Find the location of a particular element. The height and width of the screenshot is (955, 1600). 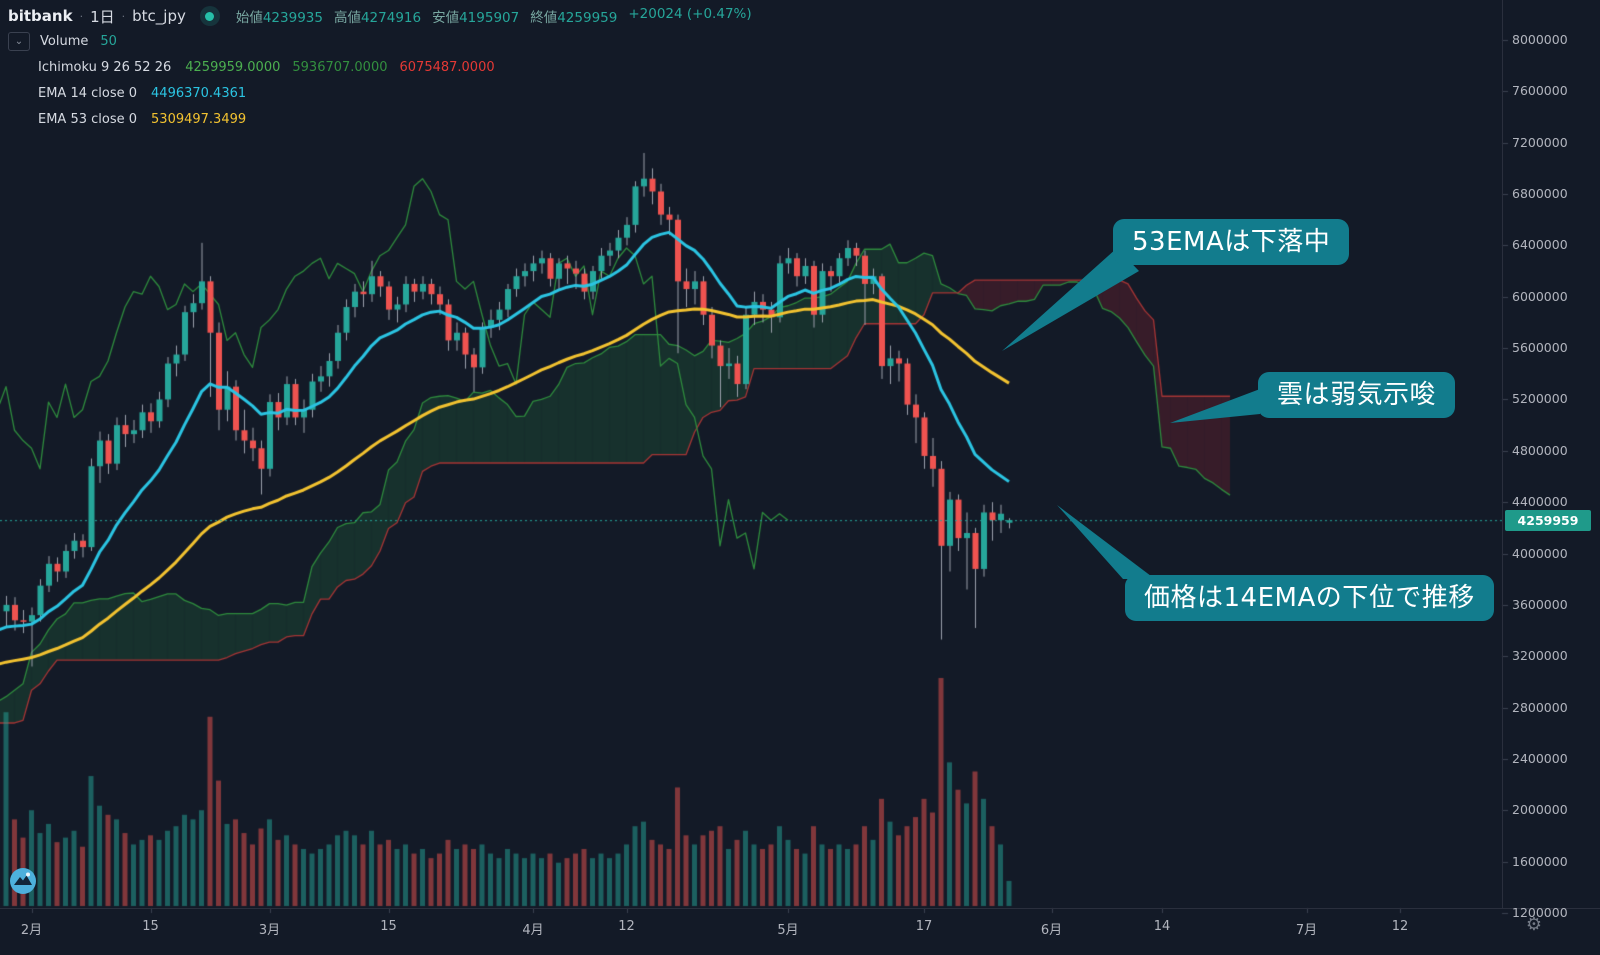

close-value: 4259959 is located at coordinates (587, 18).